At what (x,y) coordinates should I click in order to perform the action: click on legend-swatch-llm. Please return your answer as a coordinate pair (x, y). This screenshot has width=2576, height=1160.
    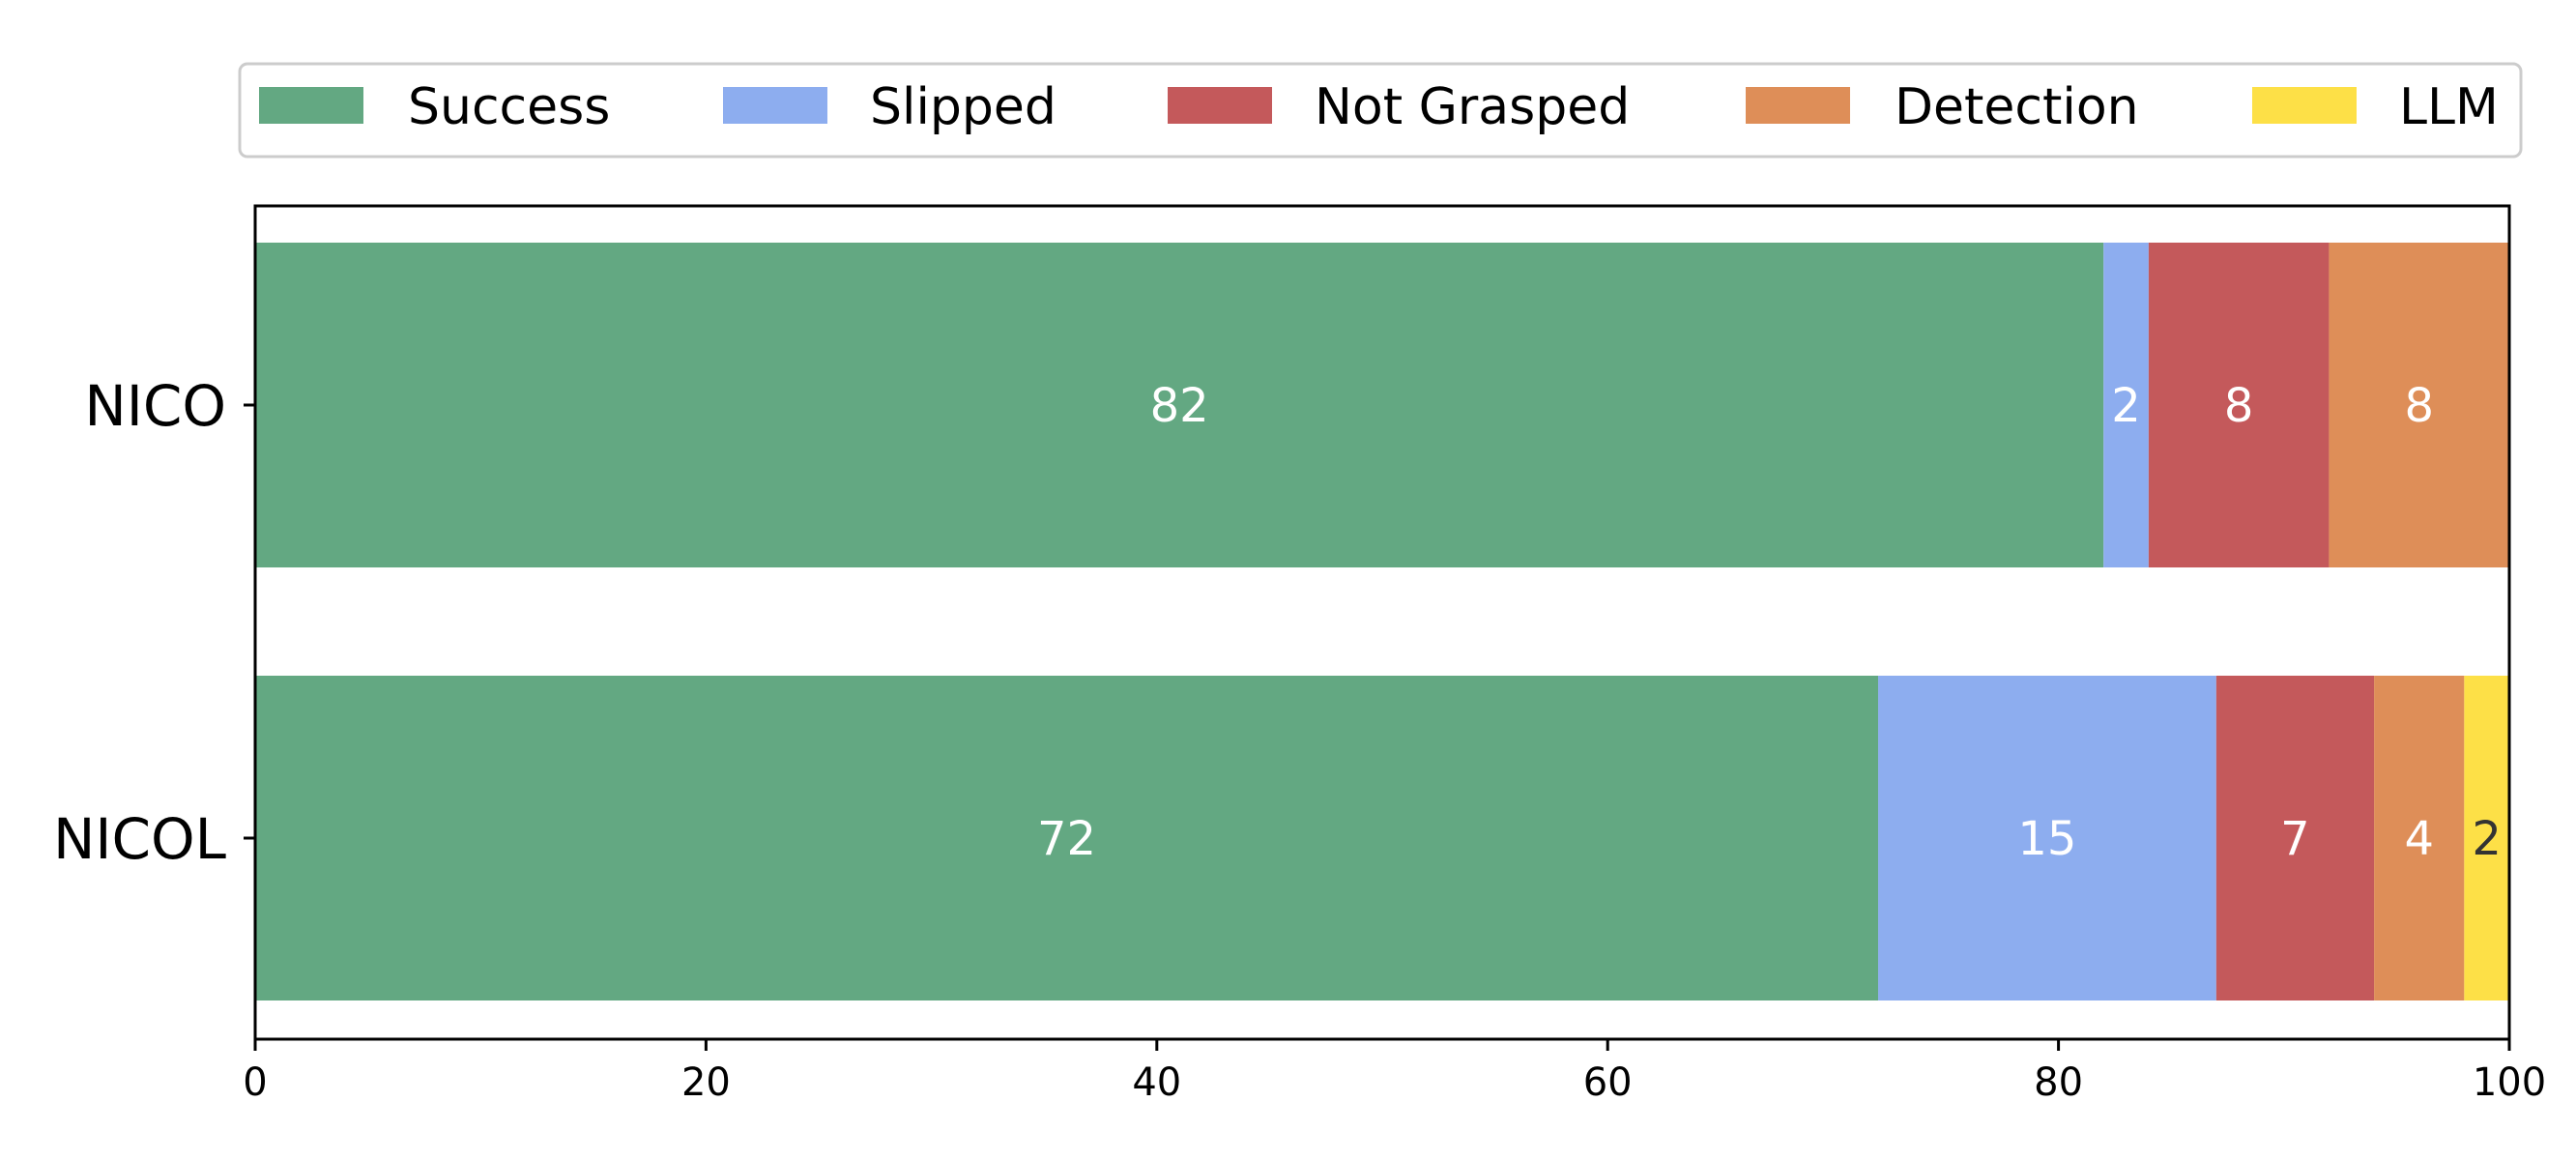
    Looking at the image, I should click on (2304, 105).